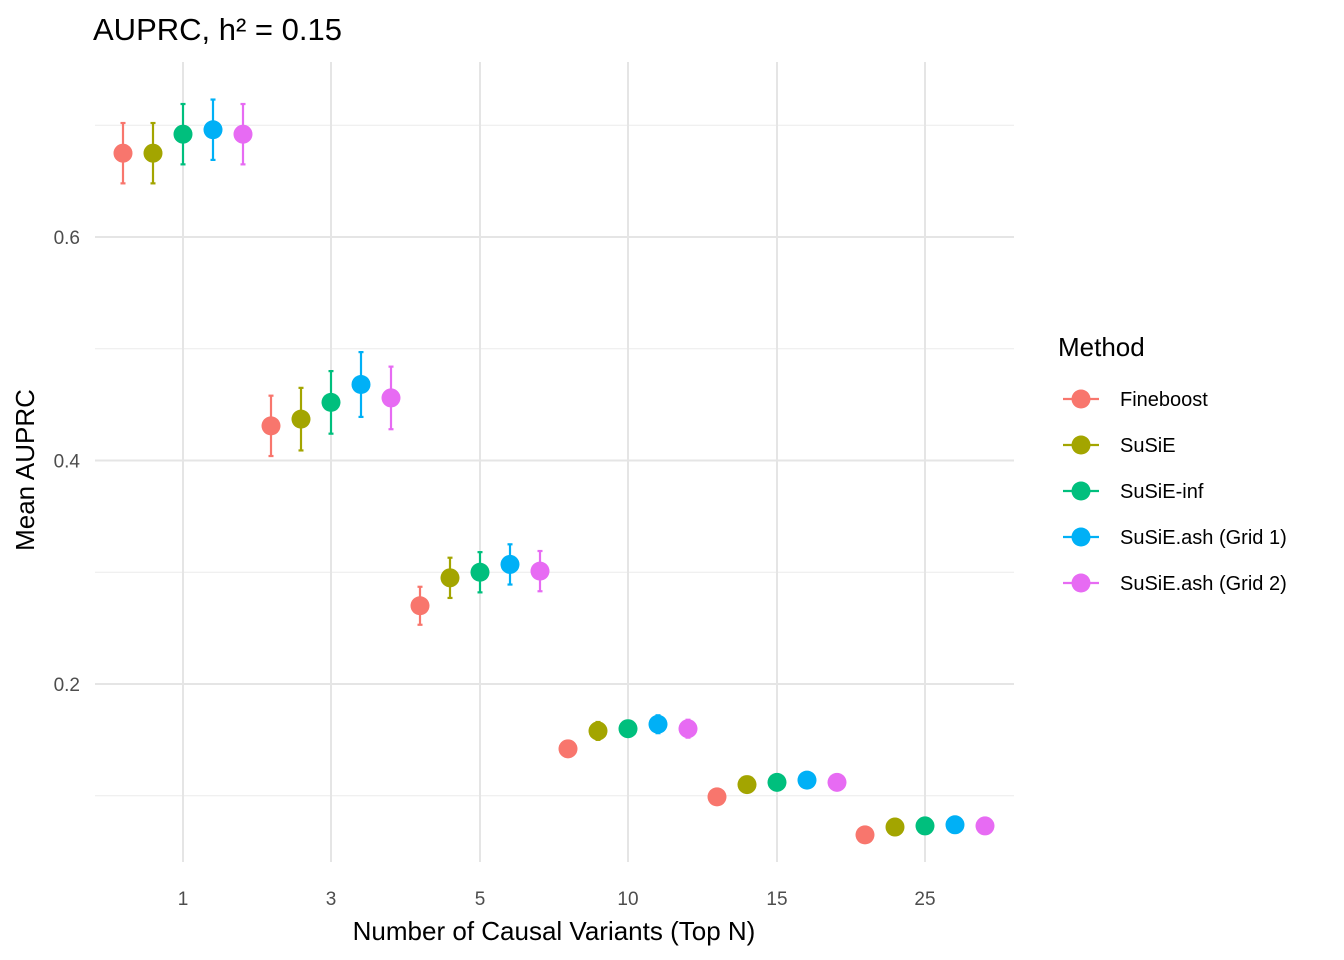  What do you see at coordinates (554, 931) in the screenshot?
I see `x-axis-title: Number of Causal Variants (Top N)` at bounding box center [554, 931].